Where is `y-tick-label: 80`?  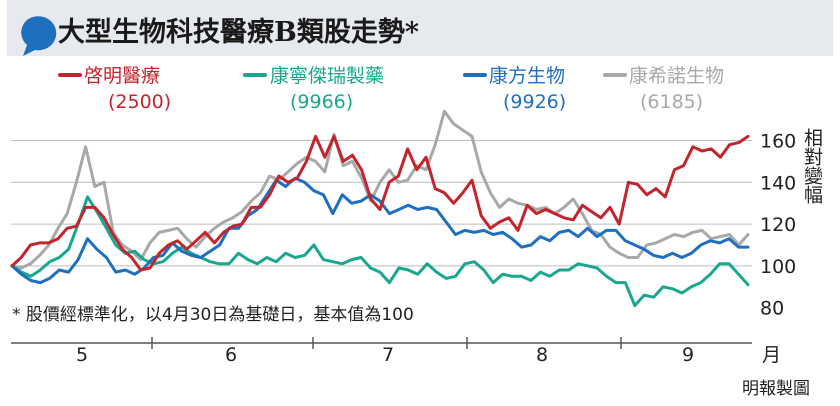
y-tick-label: 80 is located at coordinates (772, 309).